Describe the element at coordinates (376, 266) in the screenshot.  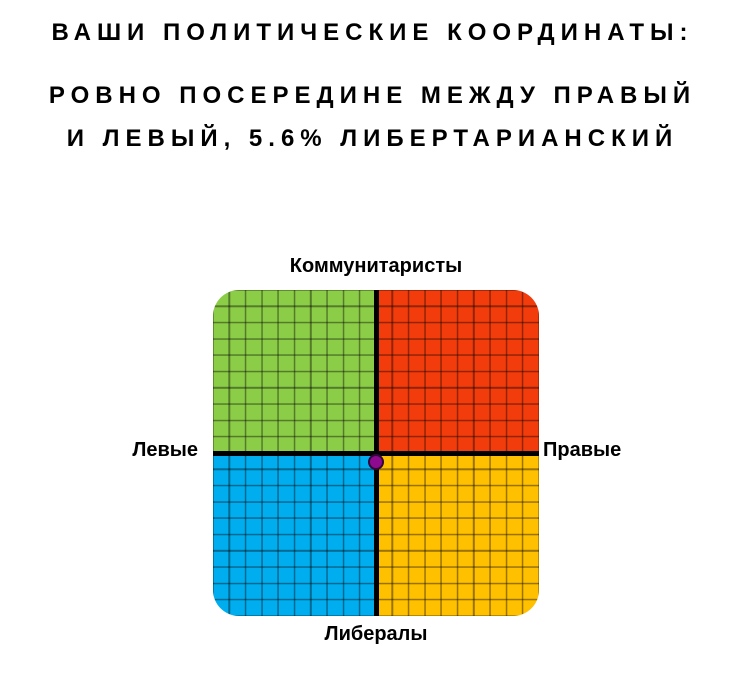
I see `axis-label-communitarians: Коммунитаристы` at that location.